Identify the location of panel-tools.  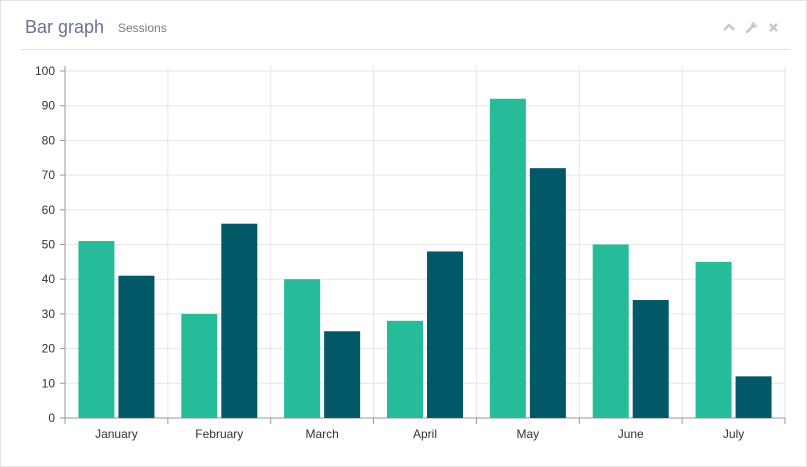
(751, 27).